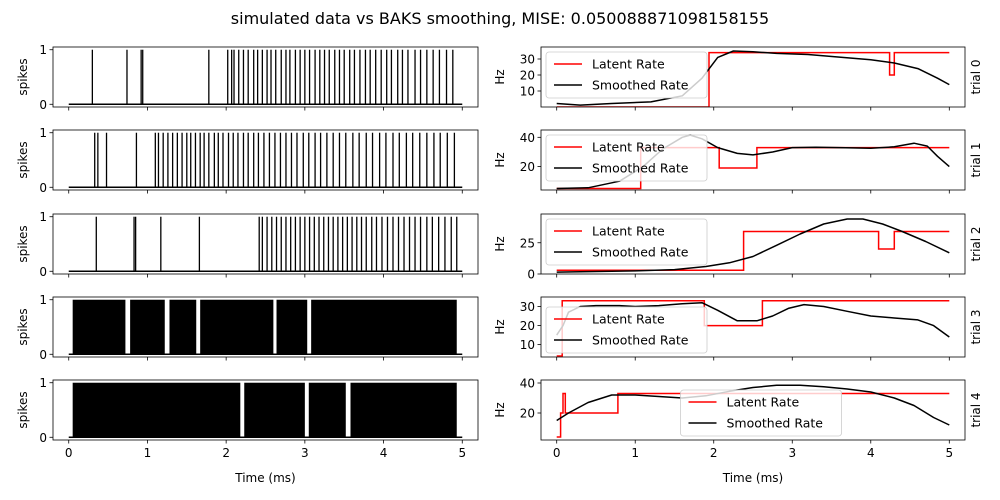 Image resolution: width=1000 pixels, height=500 pixels. What do you see at coordinates (462, 453) in the screenshot?
I see `spike-xtick-label: 5` at bounding box center [462, 453].